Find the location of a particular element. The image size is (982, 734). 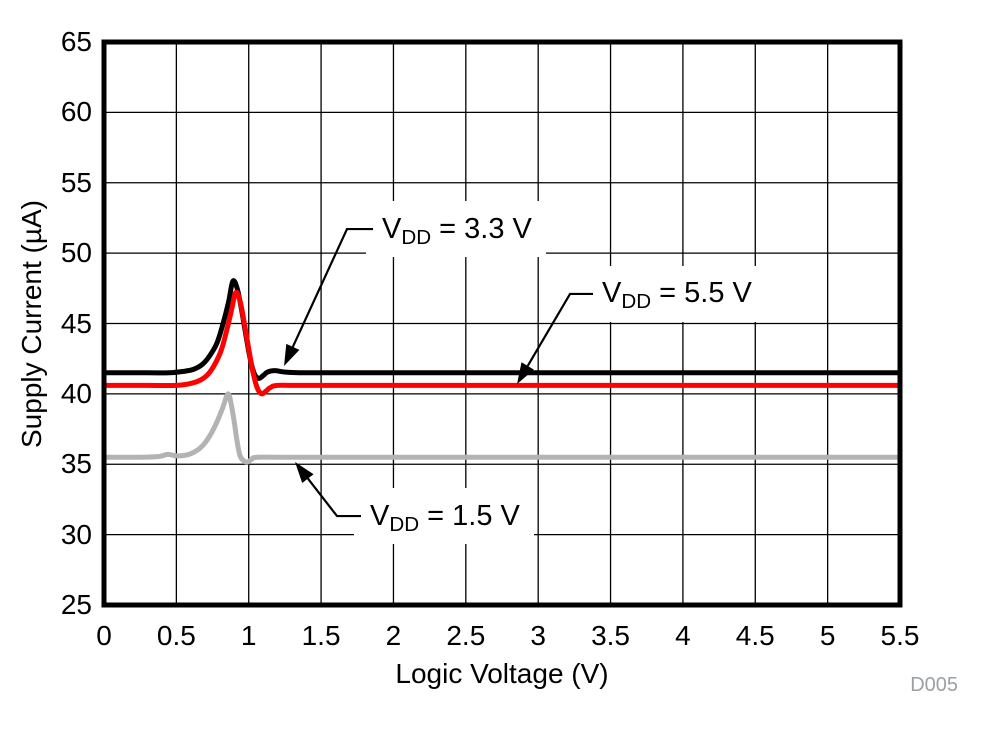

series-curve-1.5 is located at coordinates (502, 428).